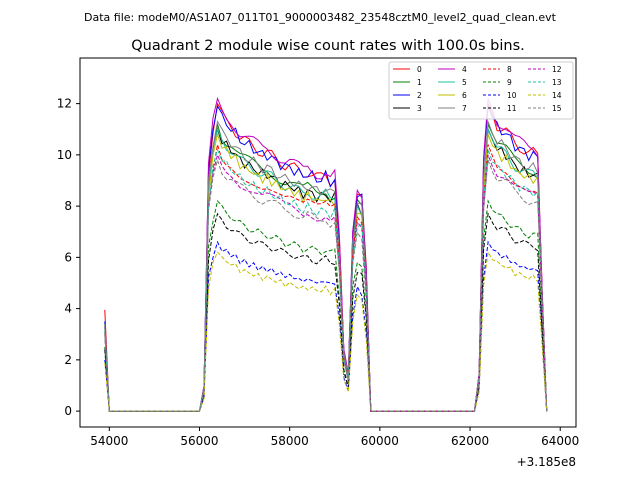 Image resolution: width=640 pixels, height=480 pixels. I want to click on y-tick-label: 12, so click(64, 104).